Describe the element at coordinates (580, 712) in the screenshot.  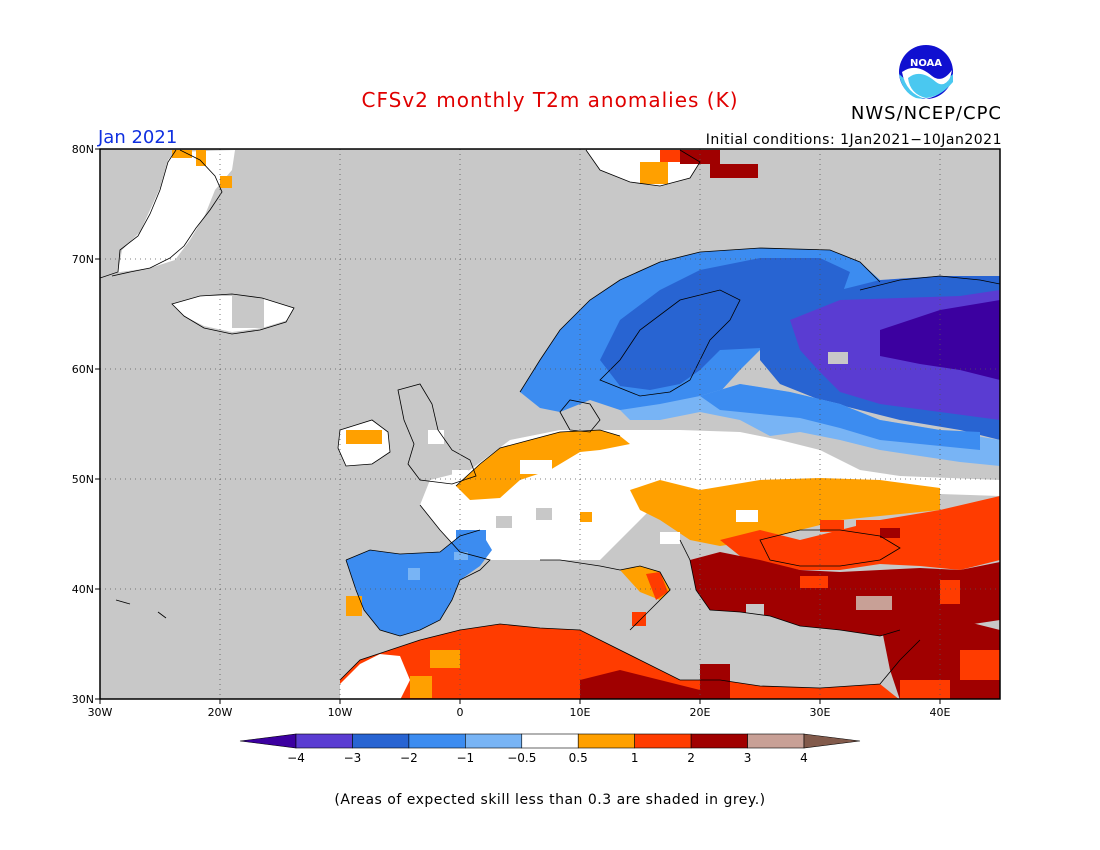
I see `lon-tick-label: 10E` at that location.